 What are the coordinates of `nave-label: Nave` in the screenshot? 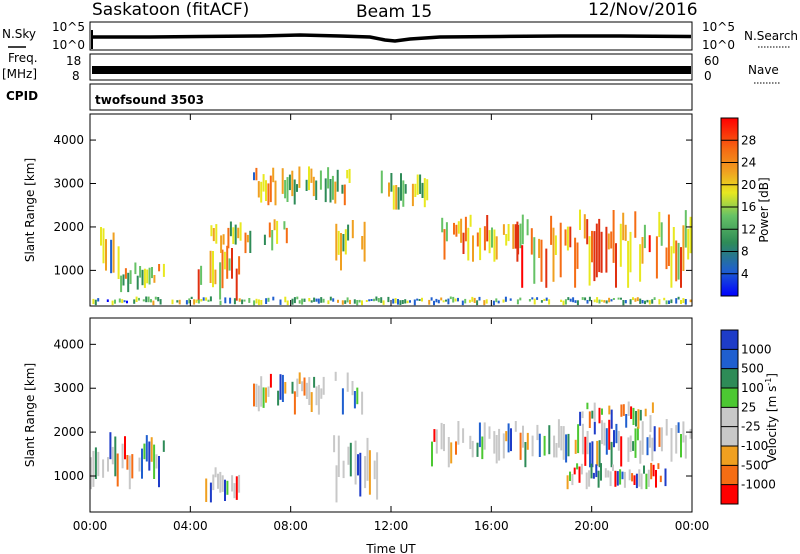 It's located at (763, 70).